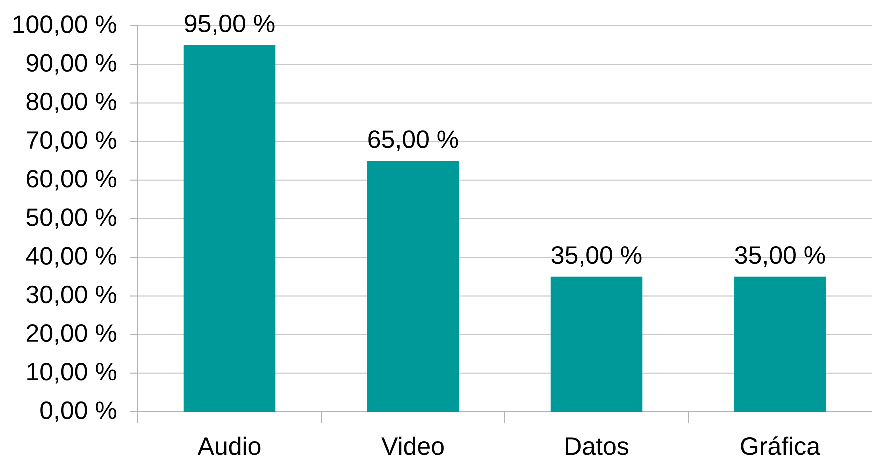 The width and height of the screenshot is (872, 458). What do you see at coordinates (781, 446) in the screenshot?
I see `x-tick-label: Gráfica` at bounding box center [781, 446].